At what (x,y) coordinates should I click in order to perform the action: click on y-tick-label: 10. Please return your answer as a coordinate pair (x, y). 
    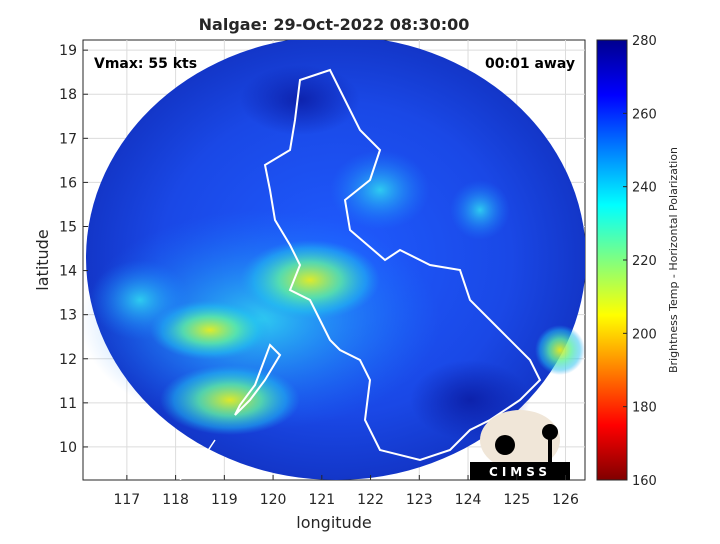
    Looking at the image, I should click on (68, 448).